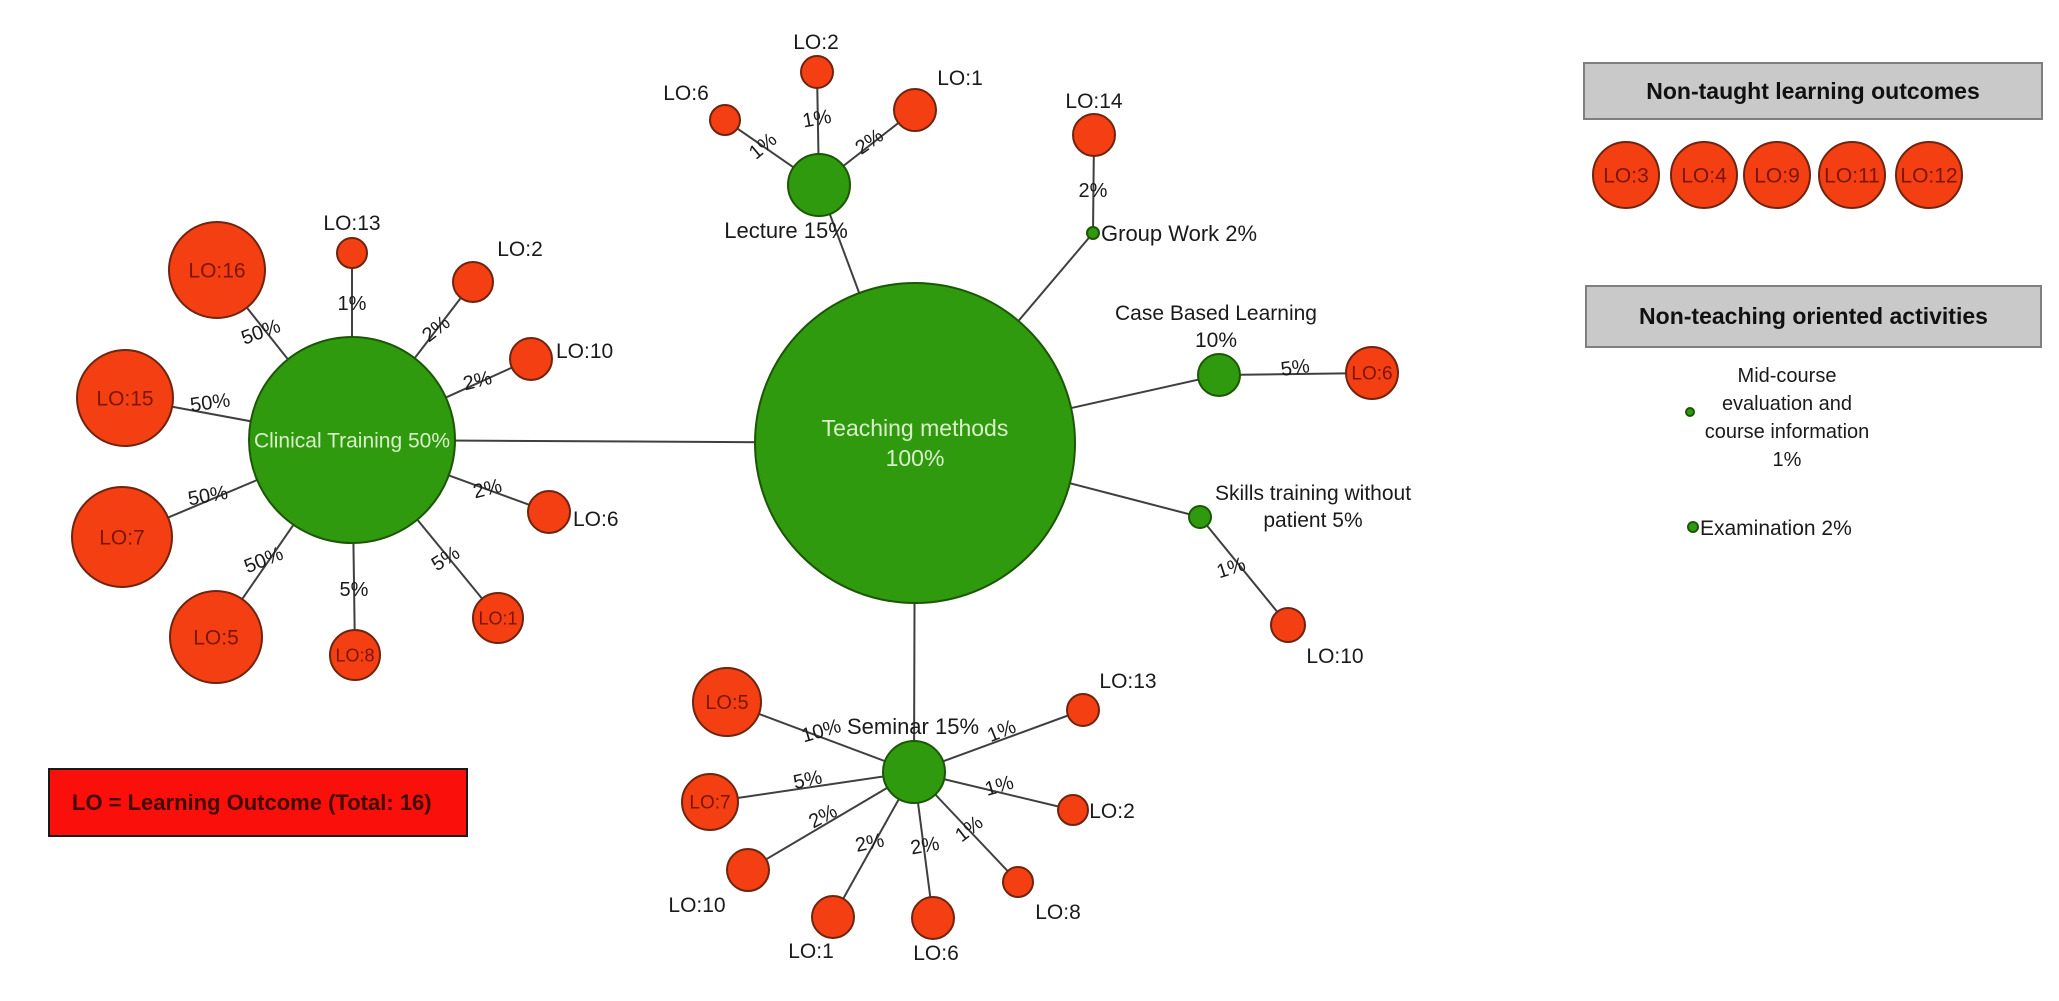 This screenshot has height=1001, width=2059. I want to click on edge-seminar-sem-lo7-pct: 5%, so click(807, 780).